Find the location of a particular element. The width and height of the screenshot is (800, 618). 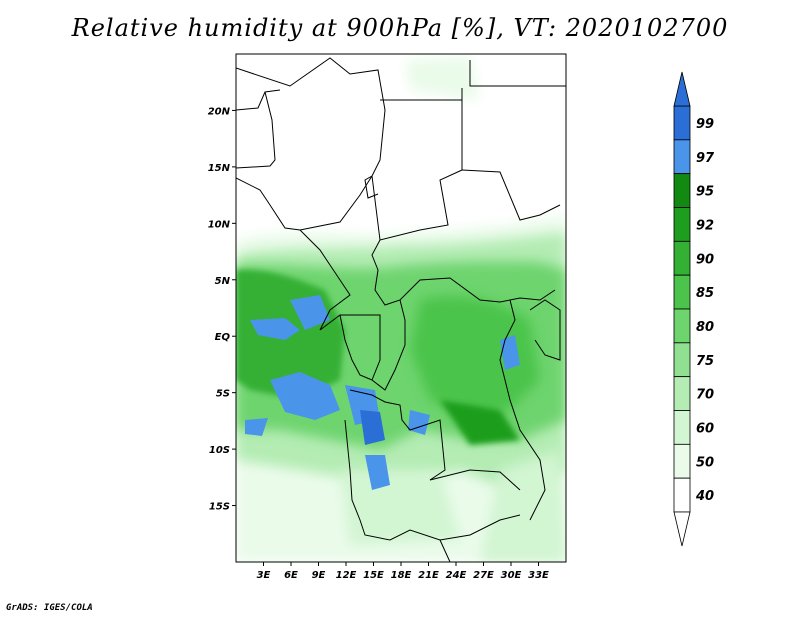

lat-tick-label: 5S is located at coordinates (223, 394).